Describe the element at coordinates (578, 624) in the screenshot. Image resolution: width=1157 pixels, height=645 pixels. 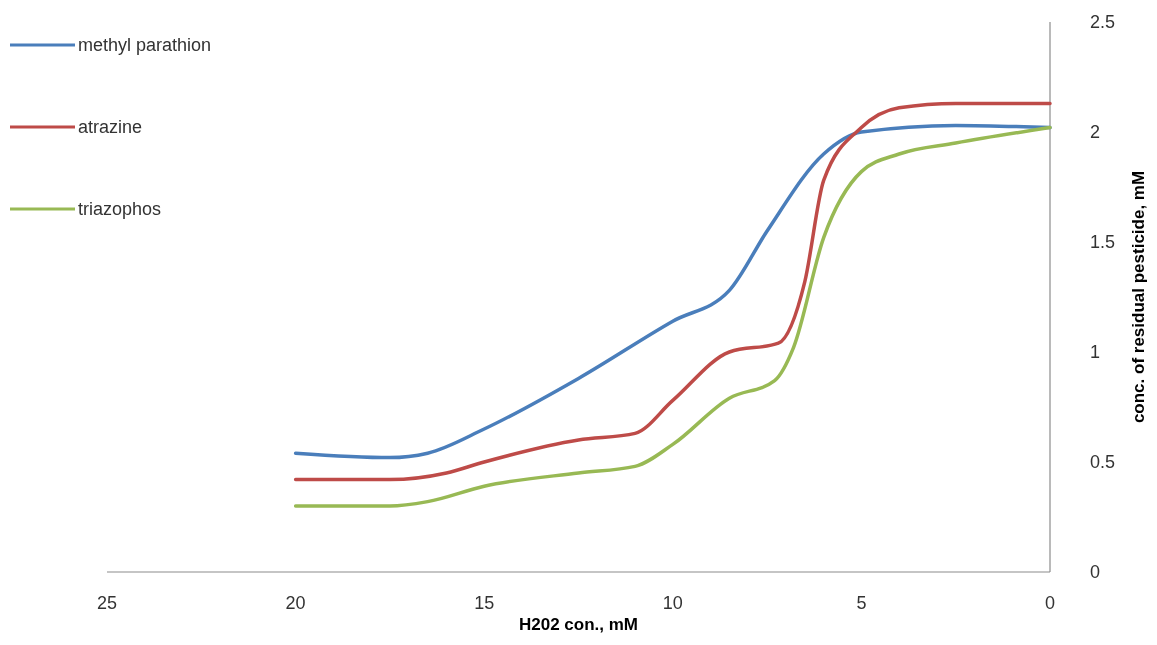
I see `x-axis-title: H202 con., mM` at that location.